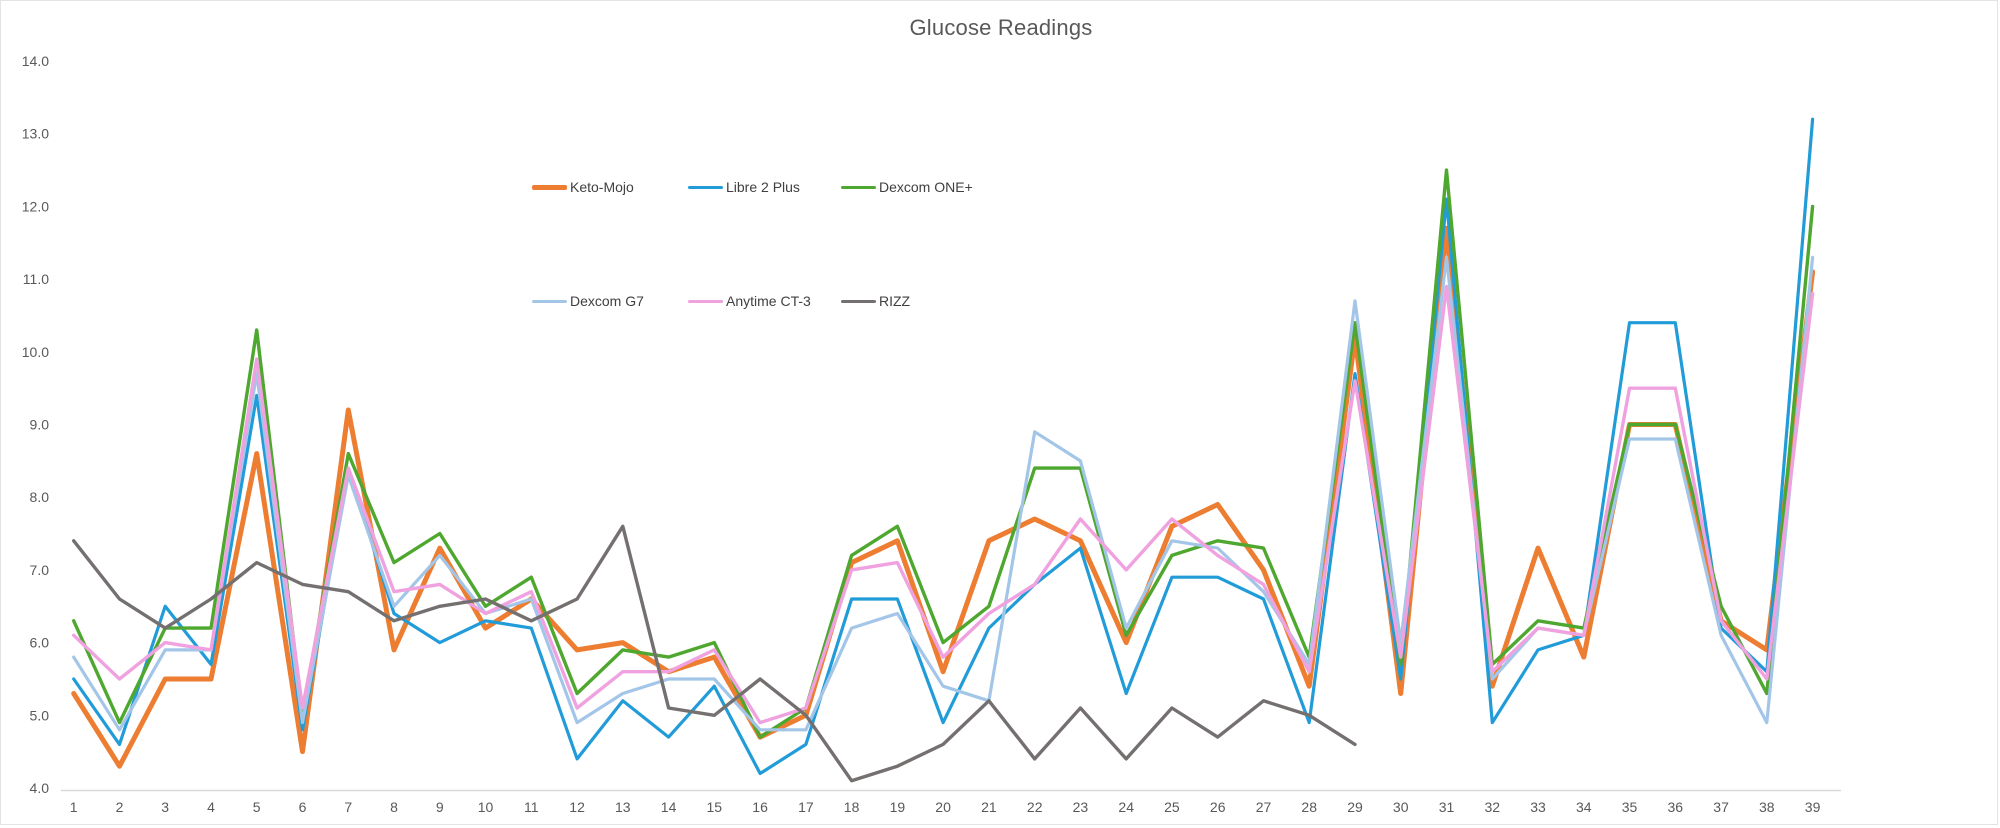 This screenshot has width=2000, height=828. Describe the element at coordinates (36, 279) in the screenshot. I see `y-axis-tick-label: 11.0` at that location.